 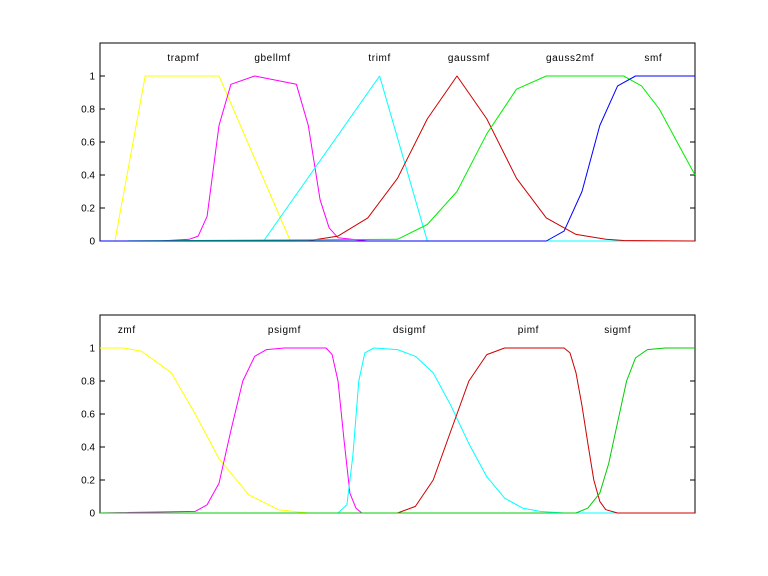 I want to click on series-label-zmf: zmf, so click(x=127, y=330).